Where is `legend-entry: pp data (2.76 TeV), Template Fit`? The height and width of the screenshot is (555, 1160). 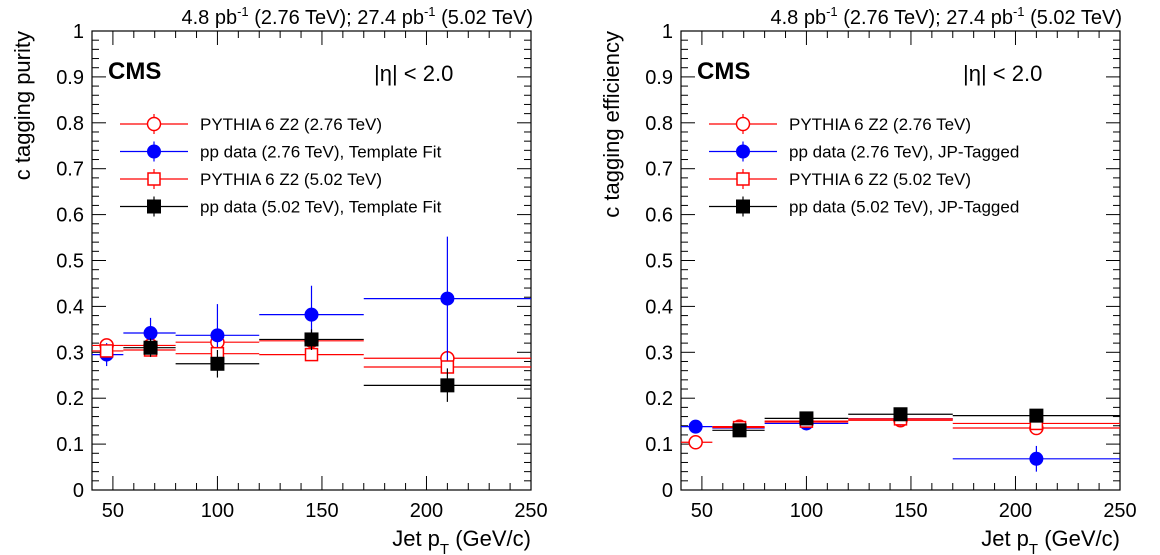 legend-entry: pp data (2.76 TeV), Template Fit is located at coordinates (281, 151).